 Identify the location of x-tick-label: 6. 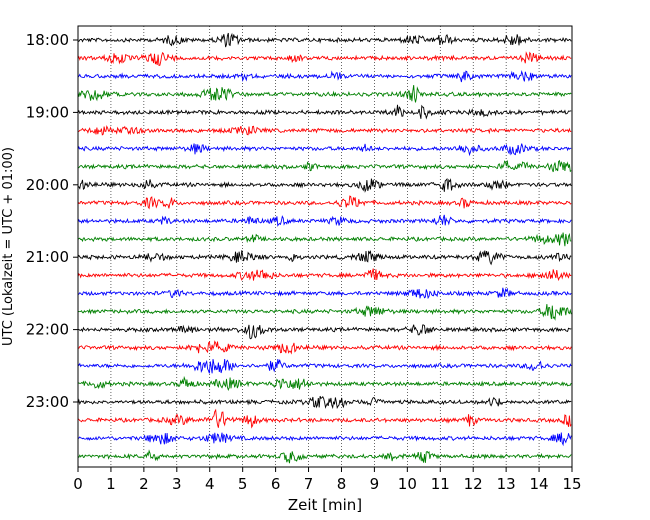
(276, 484).